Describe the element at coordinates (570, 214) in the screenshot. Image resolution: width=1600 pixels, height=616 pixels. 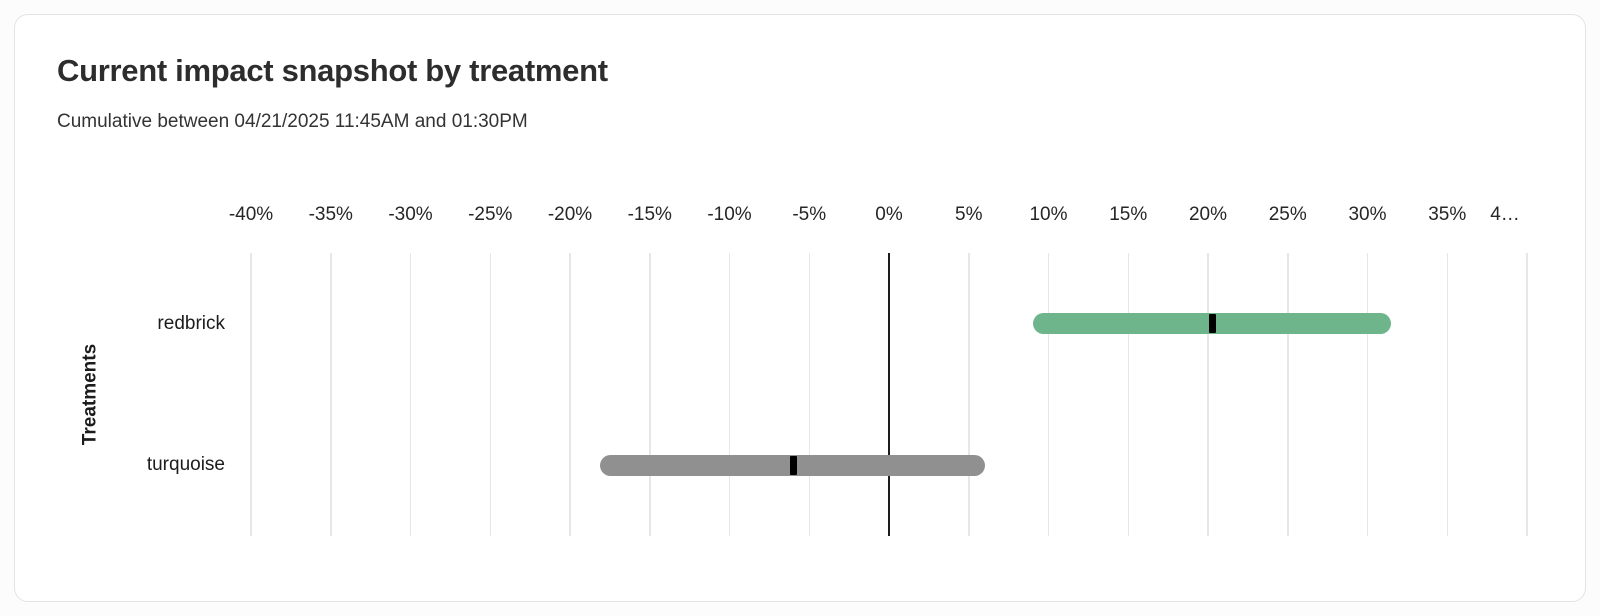
I see `x-tick-label: -20%` at that location.